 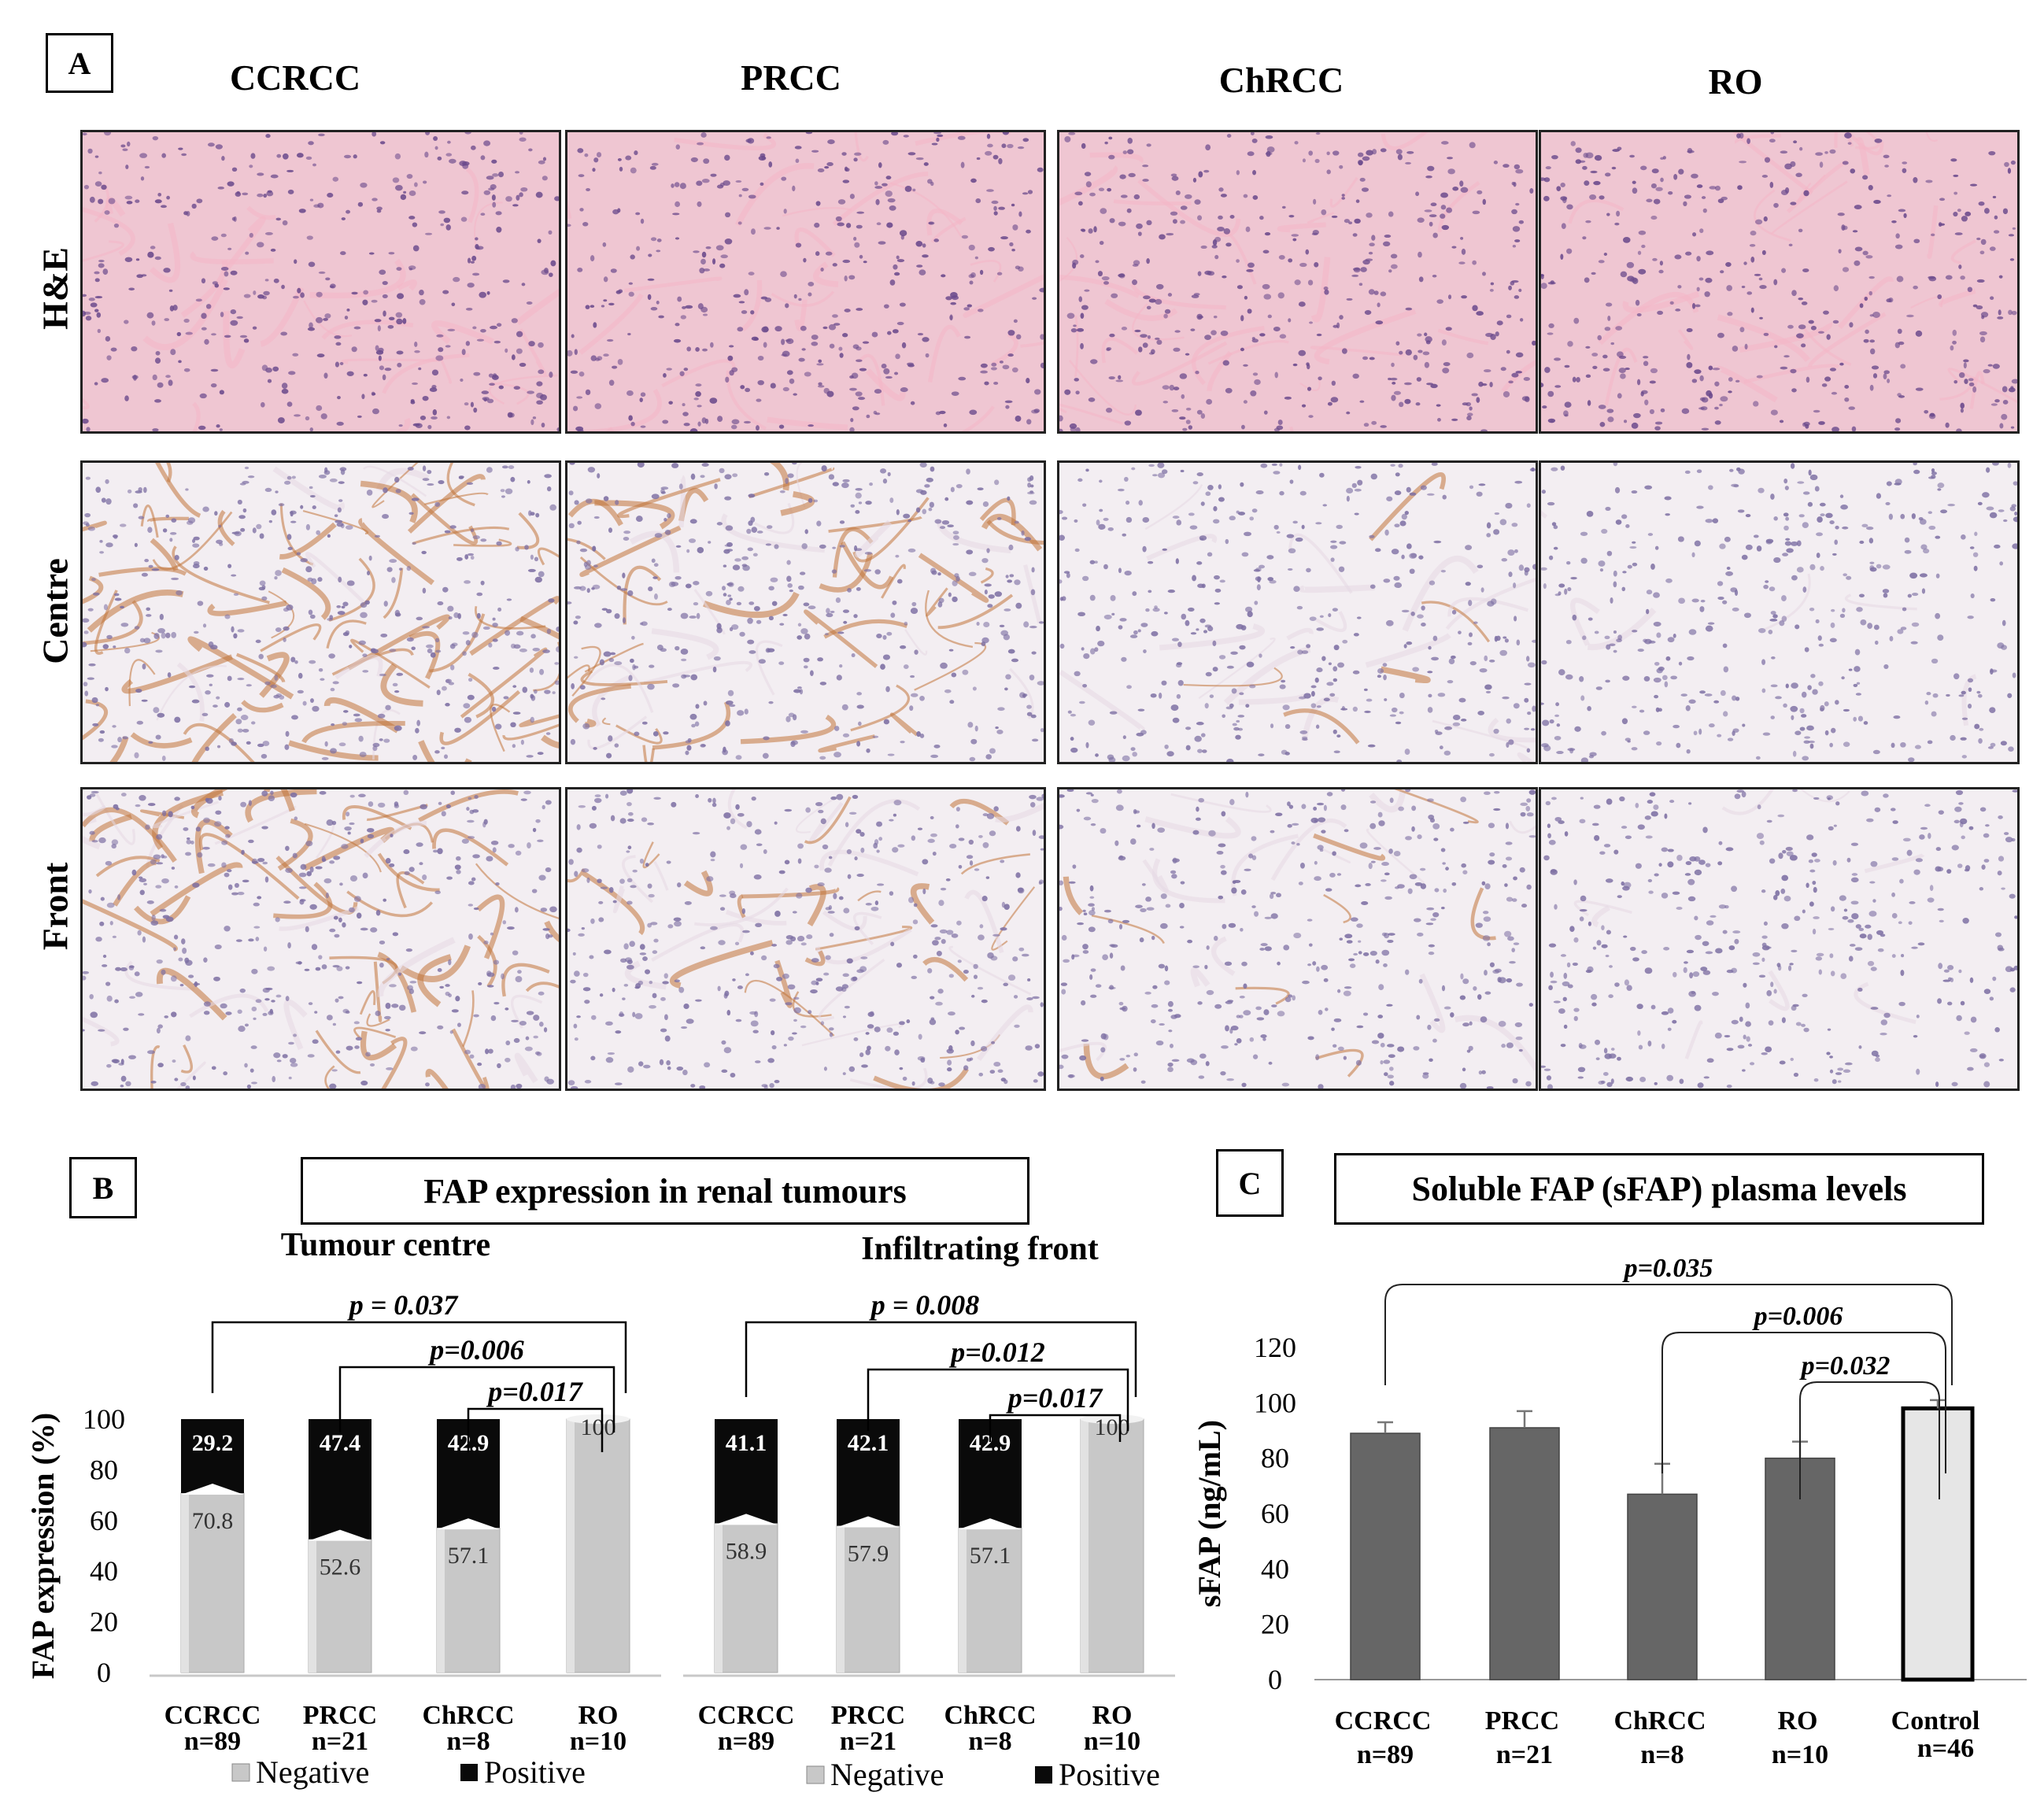 I want to click on category-n-label: n=46, so click(x=1946, y=1748).